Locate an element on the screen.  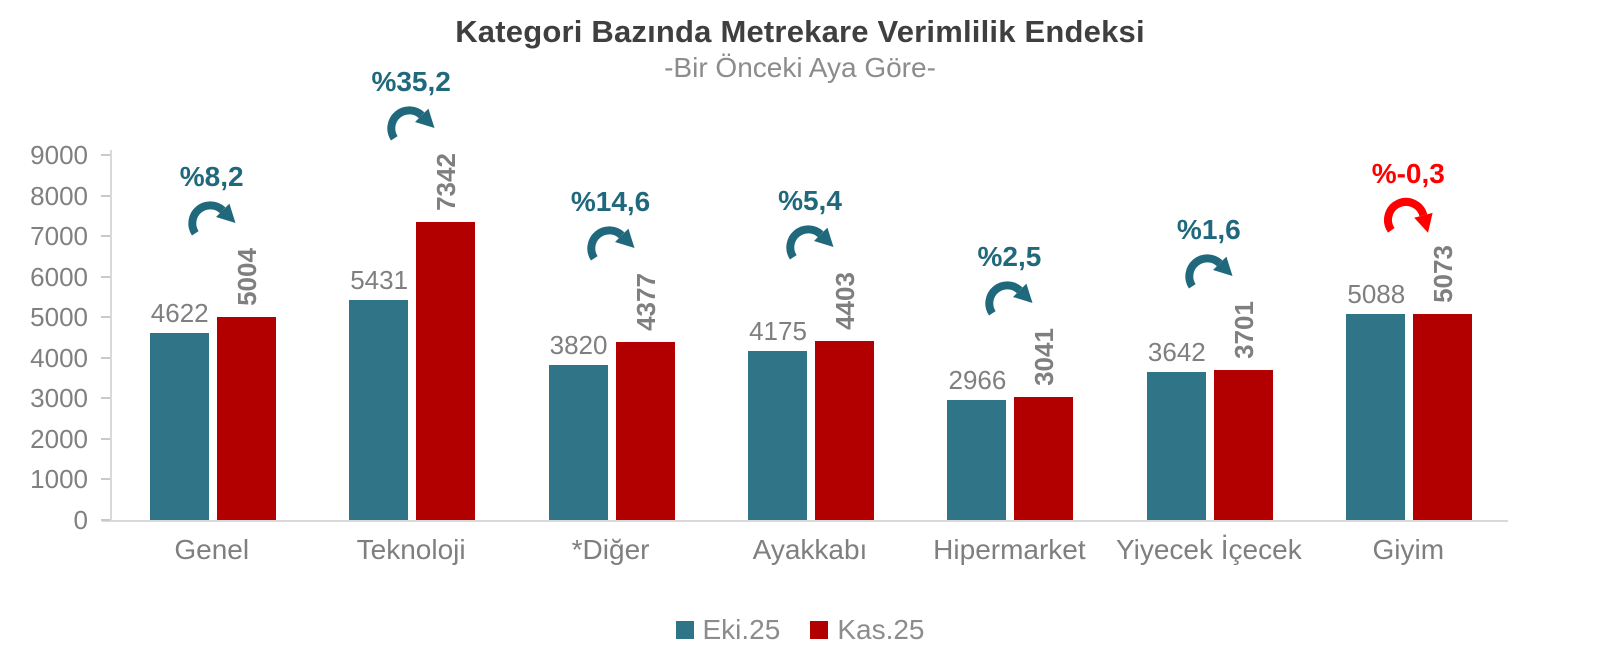
percent-change-label: %14,6 is located at coordinates (610, 202).